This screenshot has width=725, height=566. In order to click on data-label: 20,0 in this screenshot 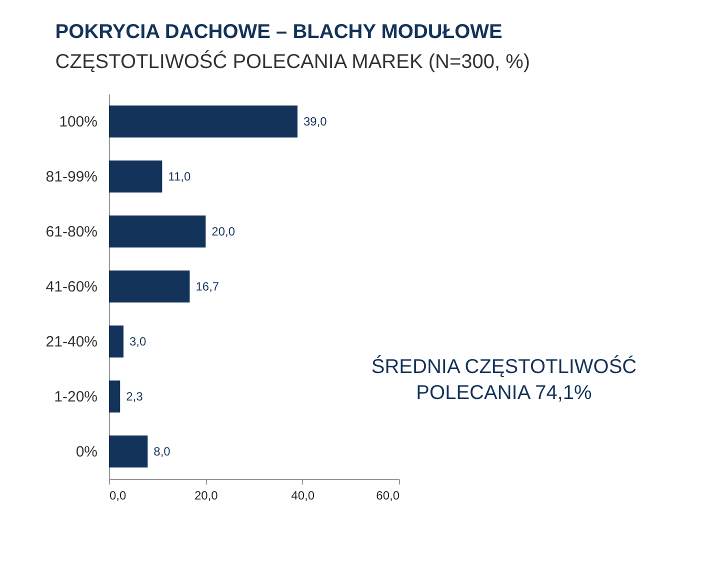, I will do `click(224, 231)`.